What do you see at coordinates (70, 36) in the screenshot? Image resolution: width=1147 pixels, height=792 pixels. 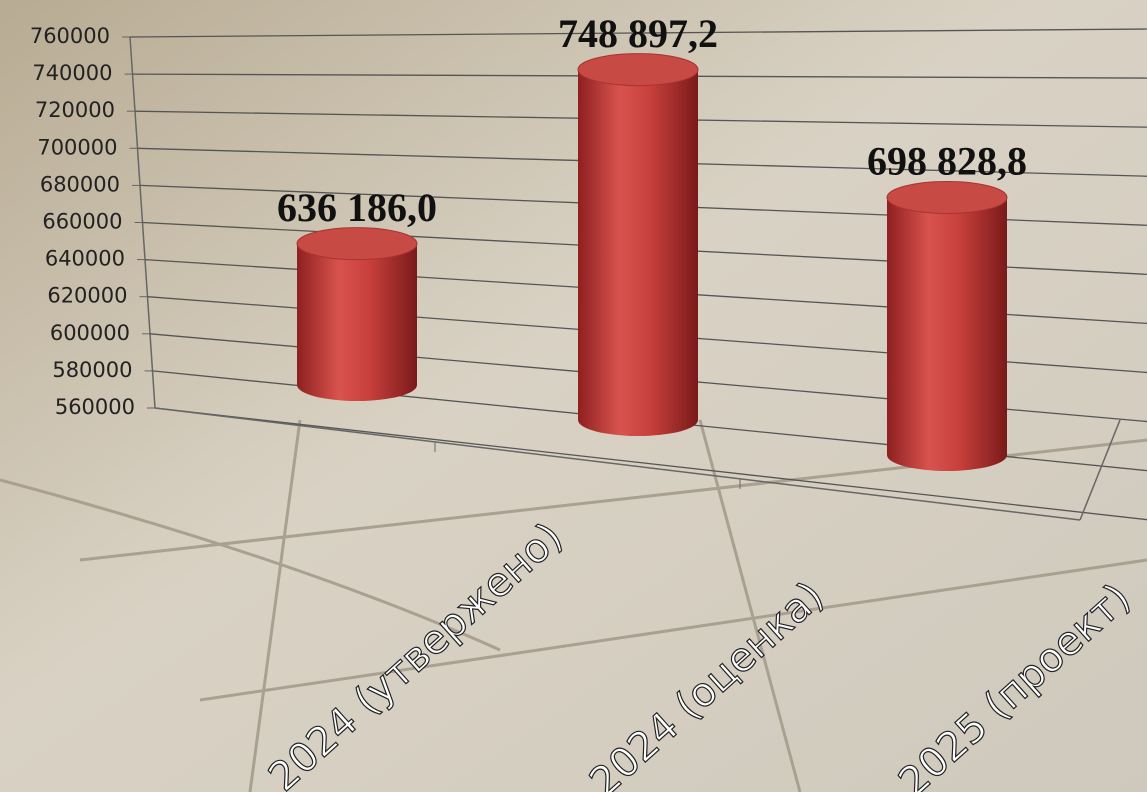 I see `y-tick-label: 760000` at bounding box center [70, 36].